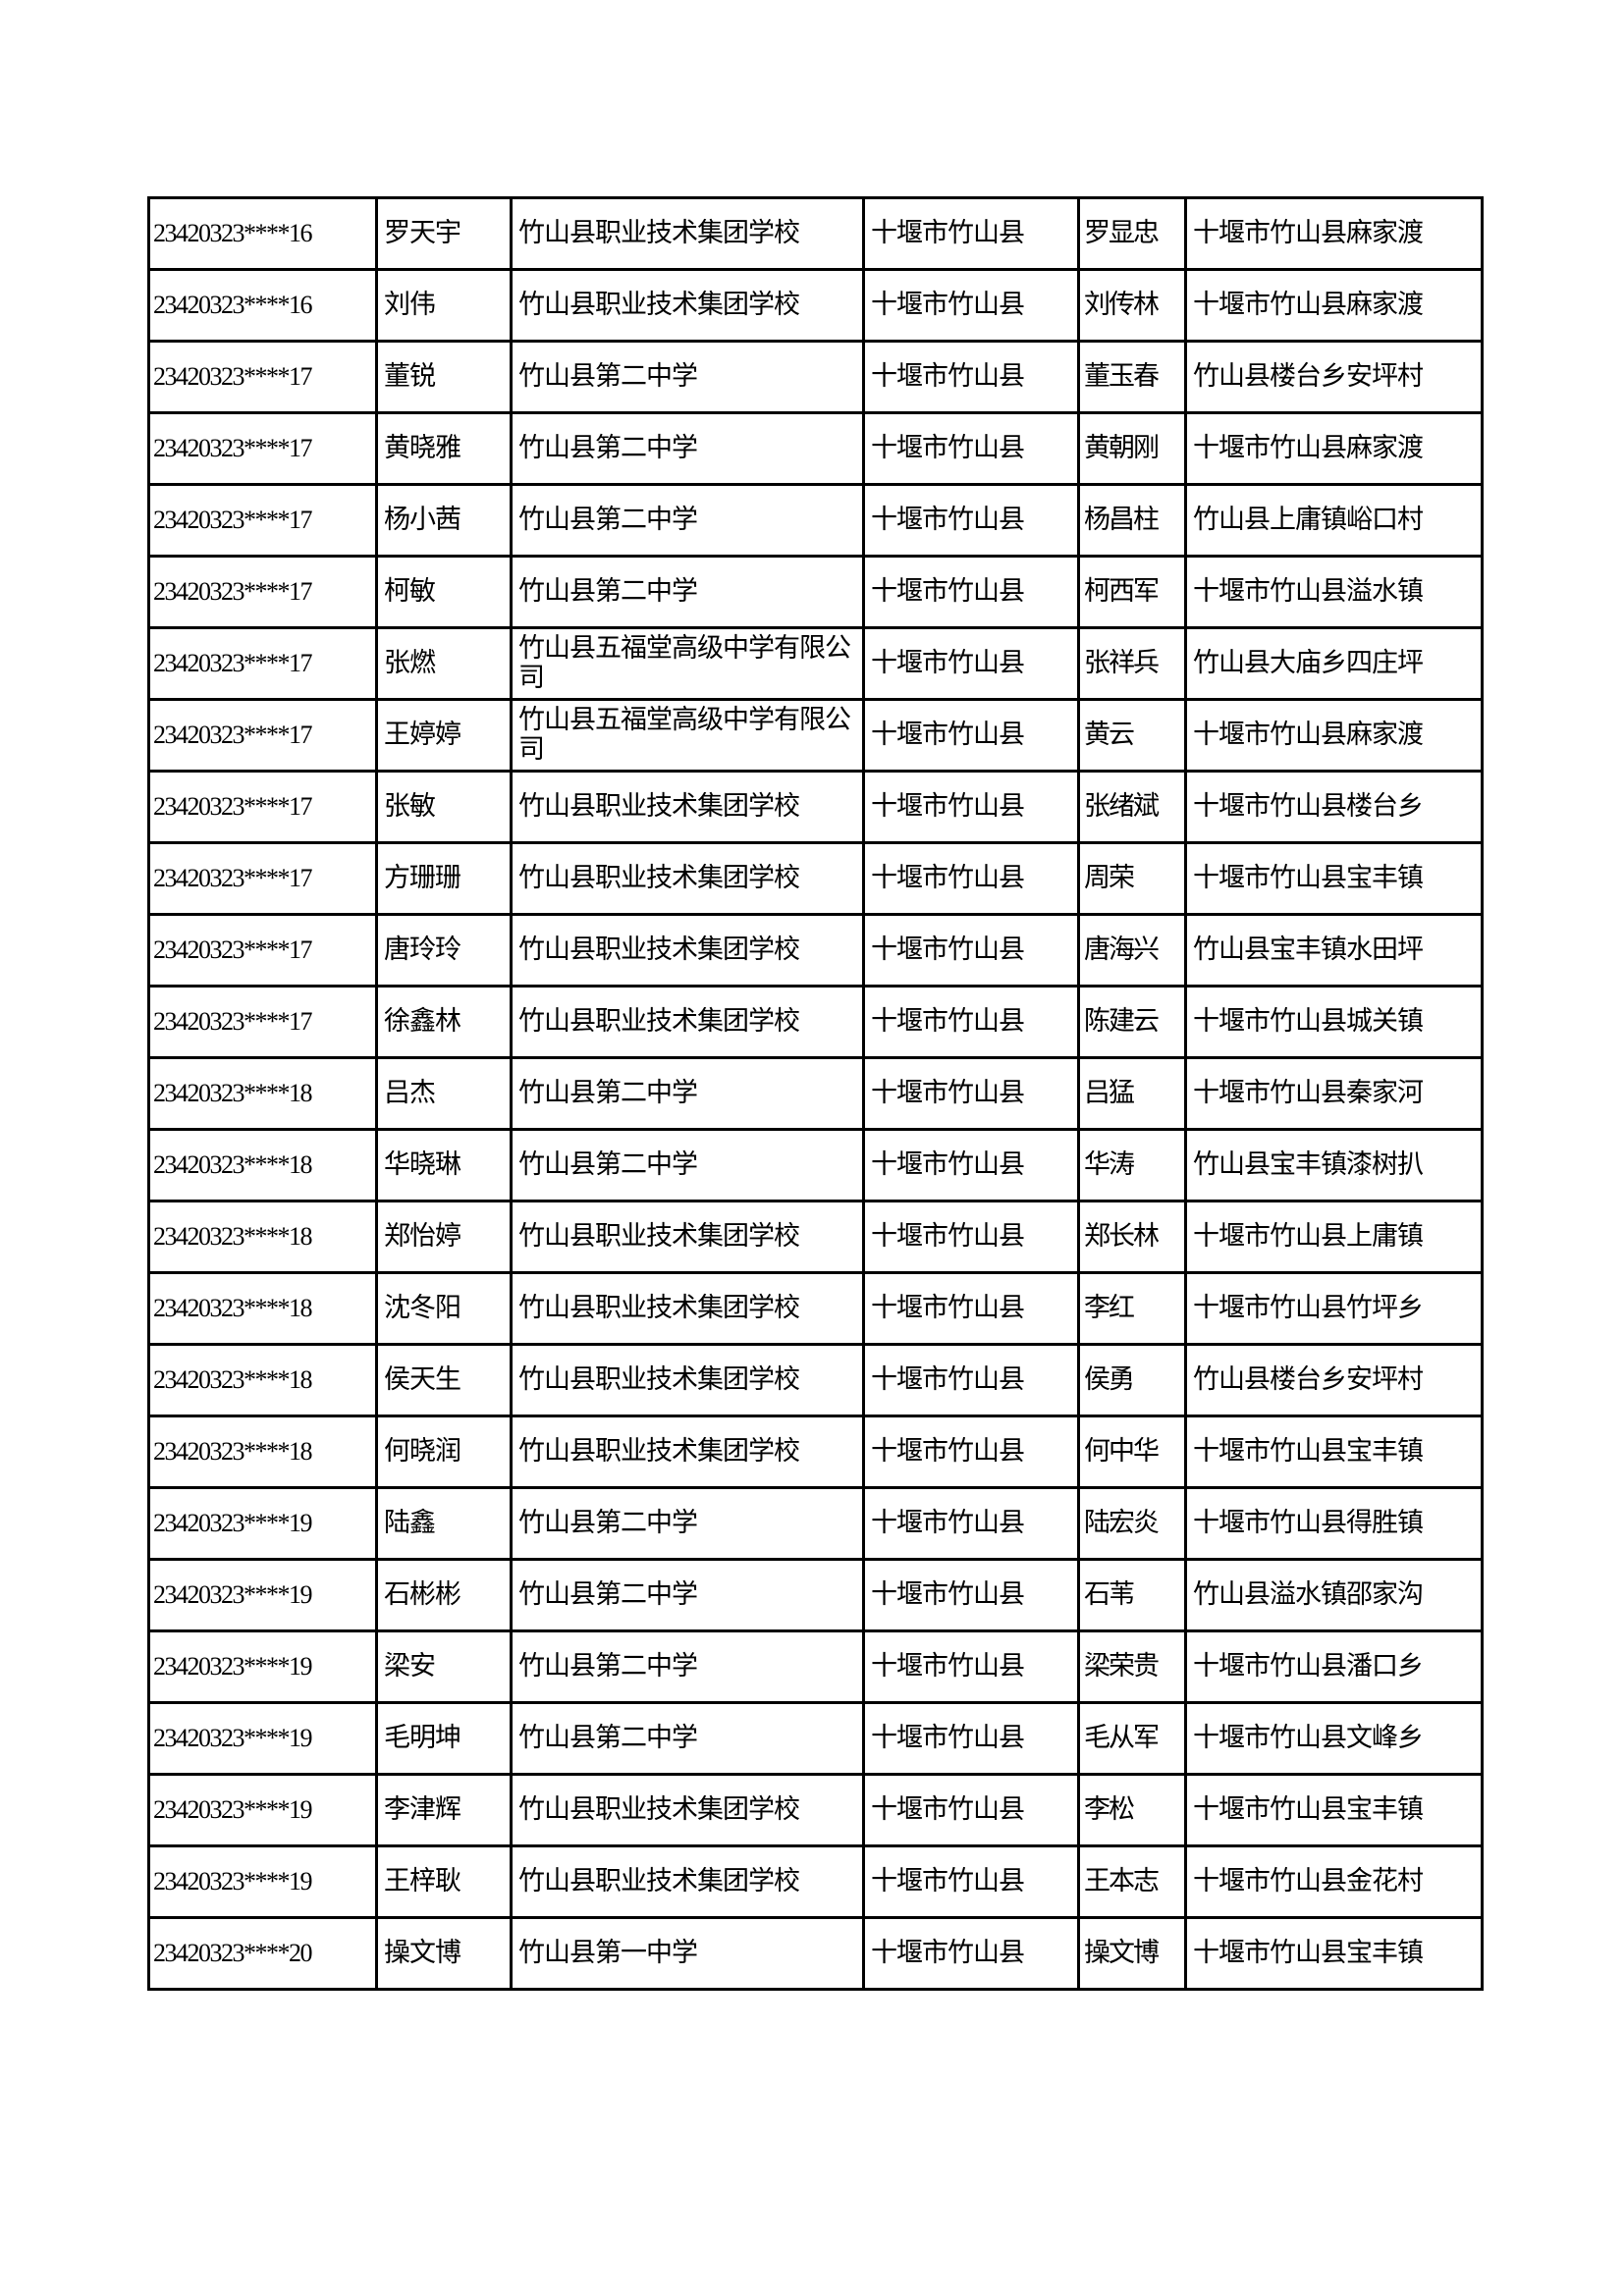 Image resolution: width=1624 pixels, height=2296 pixels. Describe the element at coordinates (444, 807) in the screenshot. I see `name-cell: 张敏` at that location.